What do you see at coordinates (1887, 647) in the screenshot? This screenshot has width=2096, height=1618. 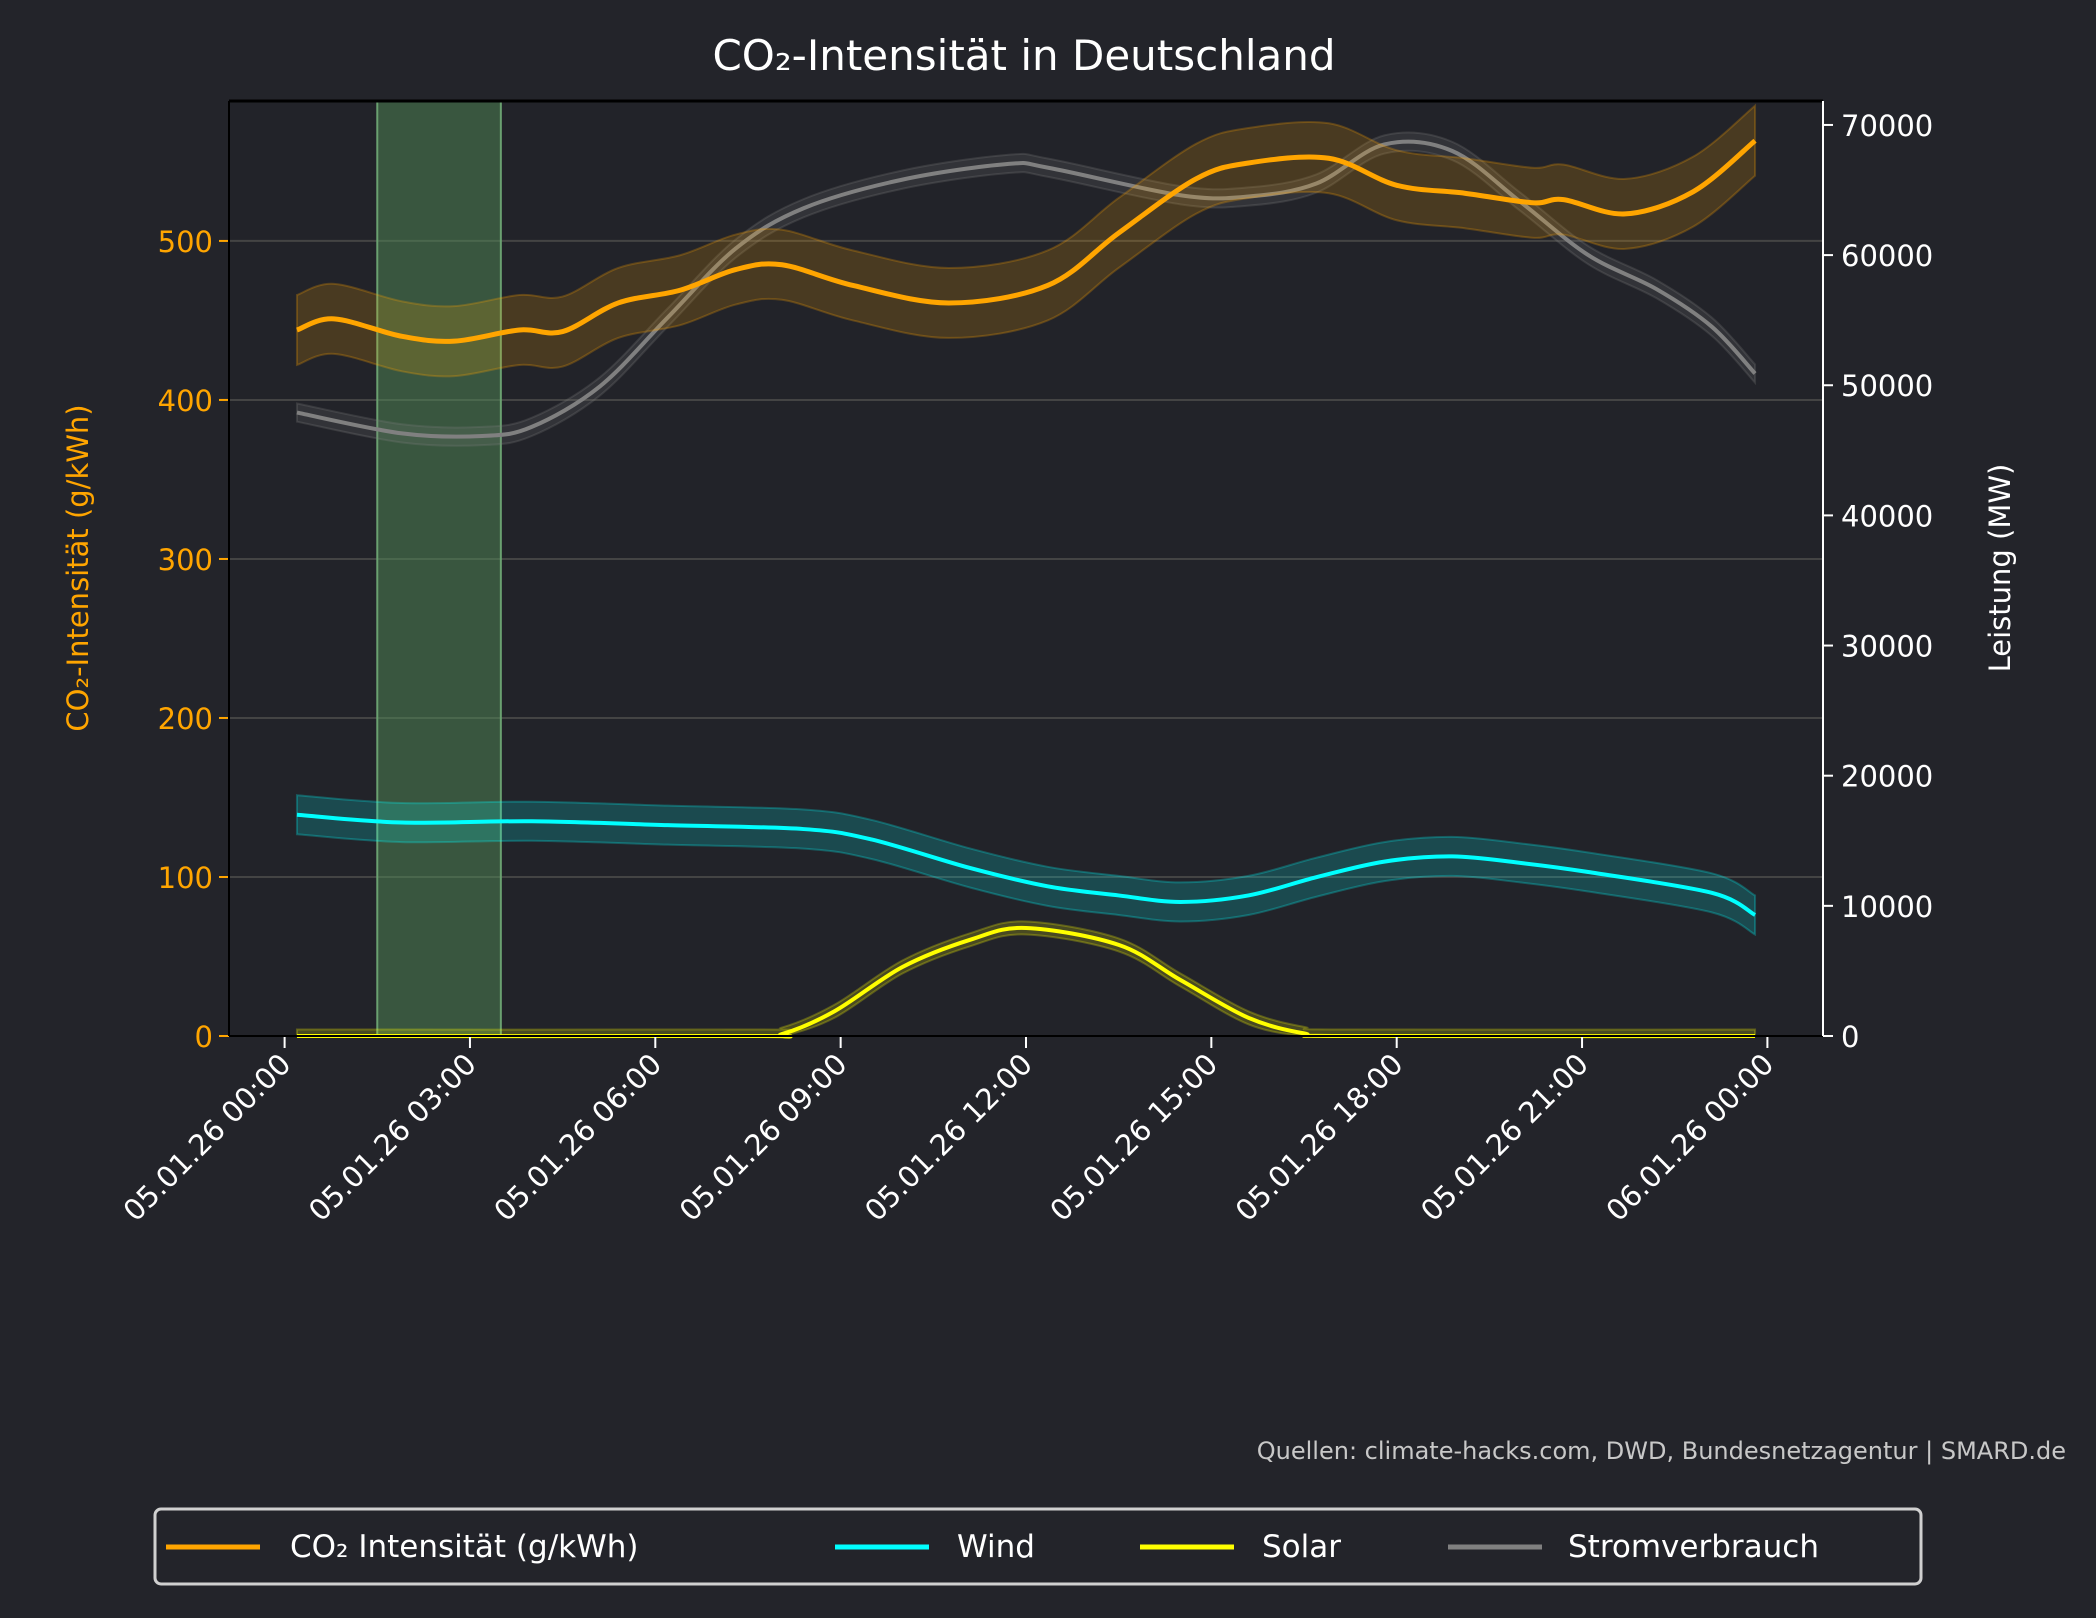 I see `y-right-tick-label: 30000` at bounding box center [1887, 647].